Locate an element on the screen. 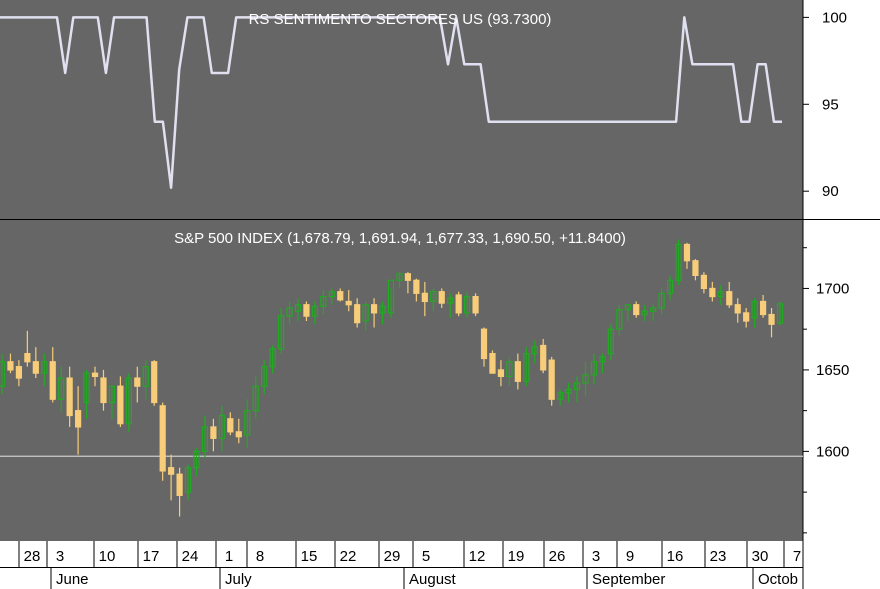  rs-title: RS SENTIMENTO SECTORES US (93.7300) is located at coordinates (400, 19).